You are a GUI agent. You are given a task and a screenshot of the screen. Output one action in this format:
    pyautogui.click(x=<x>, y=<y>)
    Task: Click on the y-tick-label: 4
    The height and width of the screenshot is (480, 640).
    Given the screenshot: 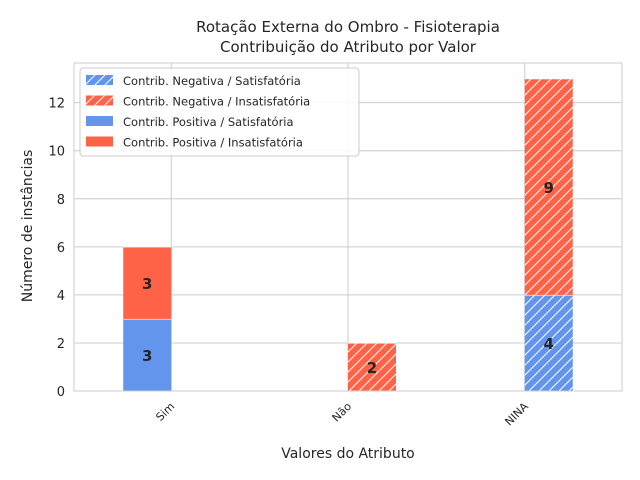 What is the action you would take?
    pyautogui.click(x=61, y=296)
    